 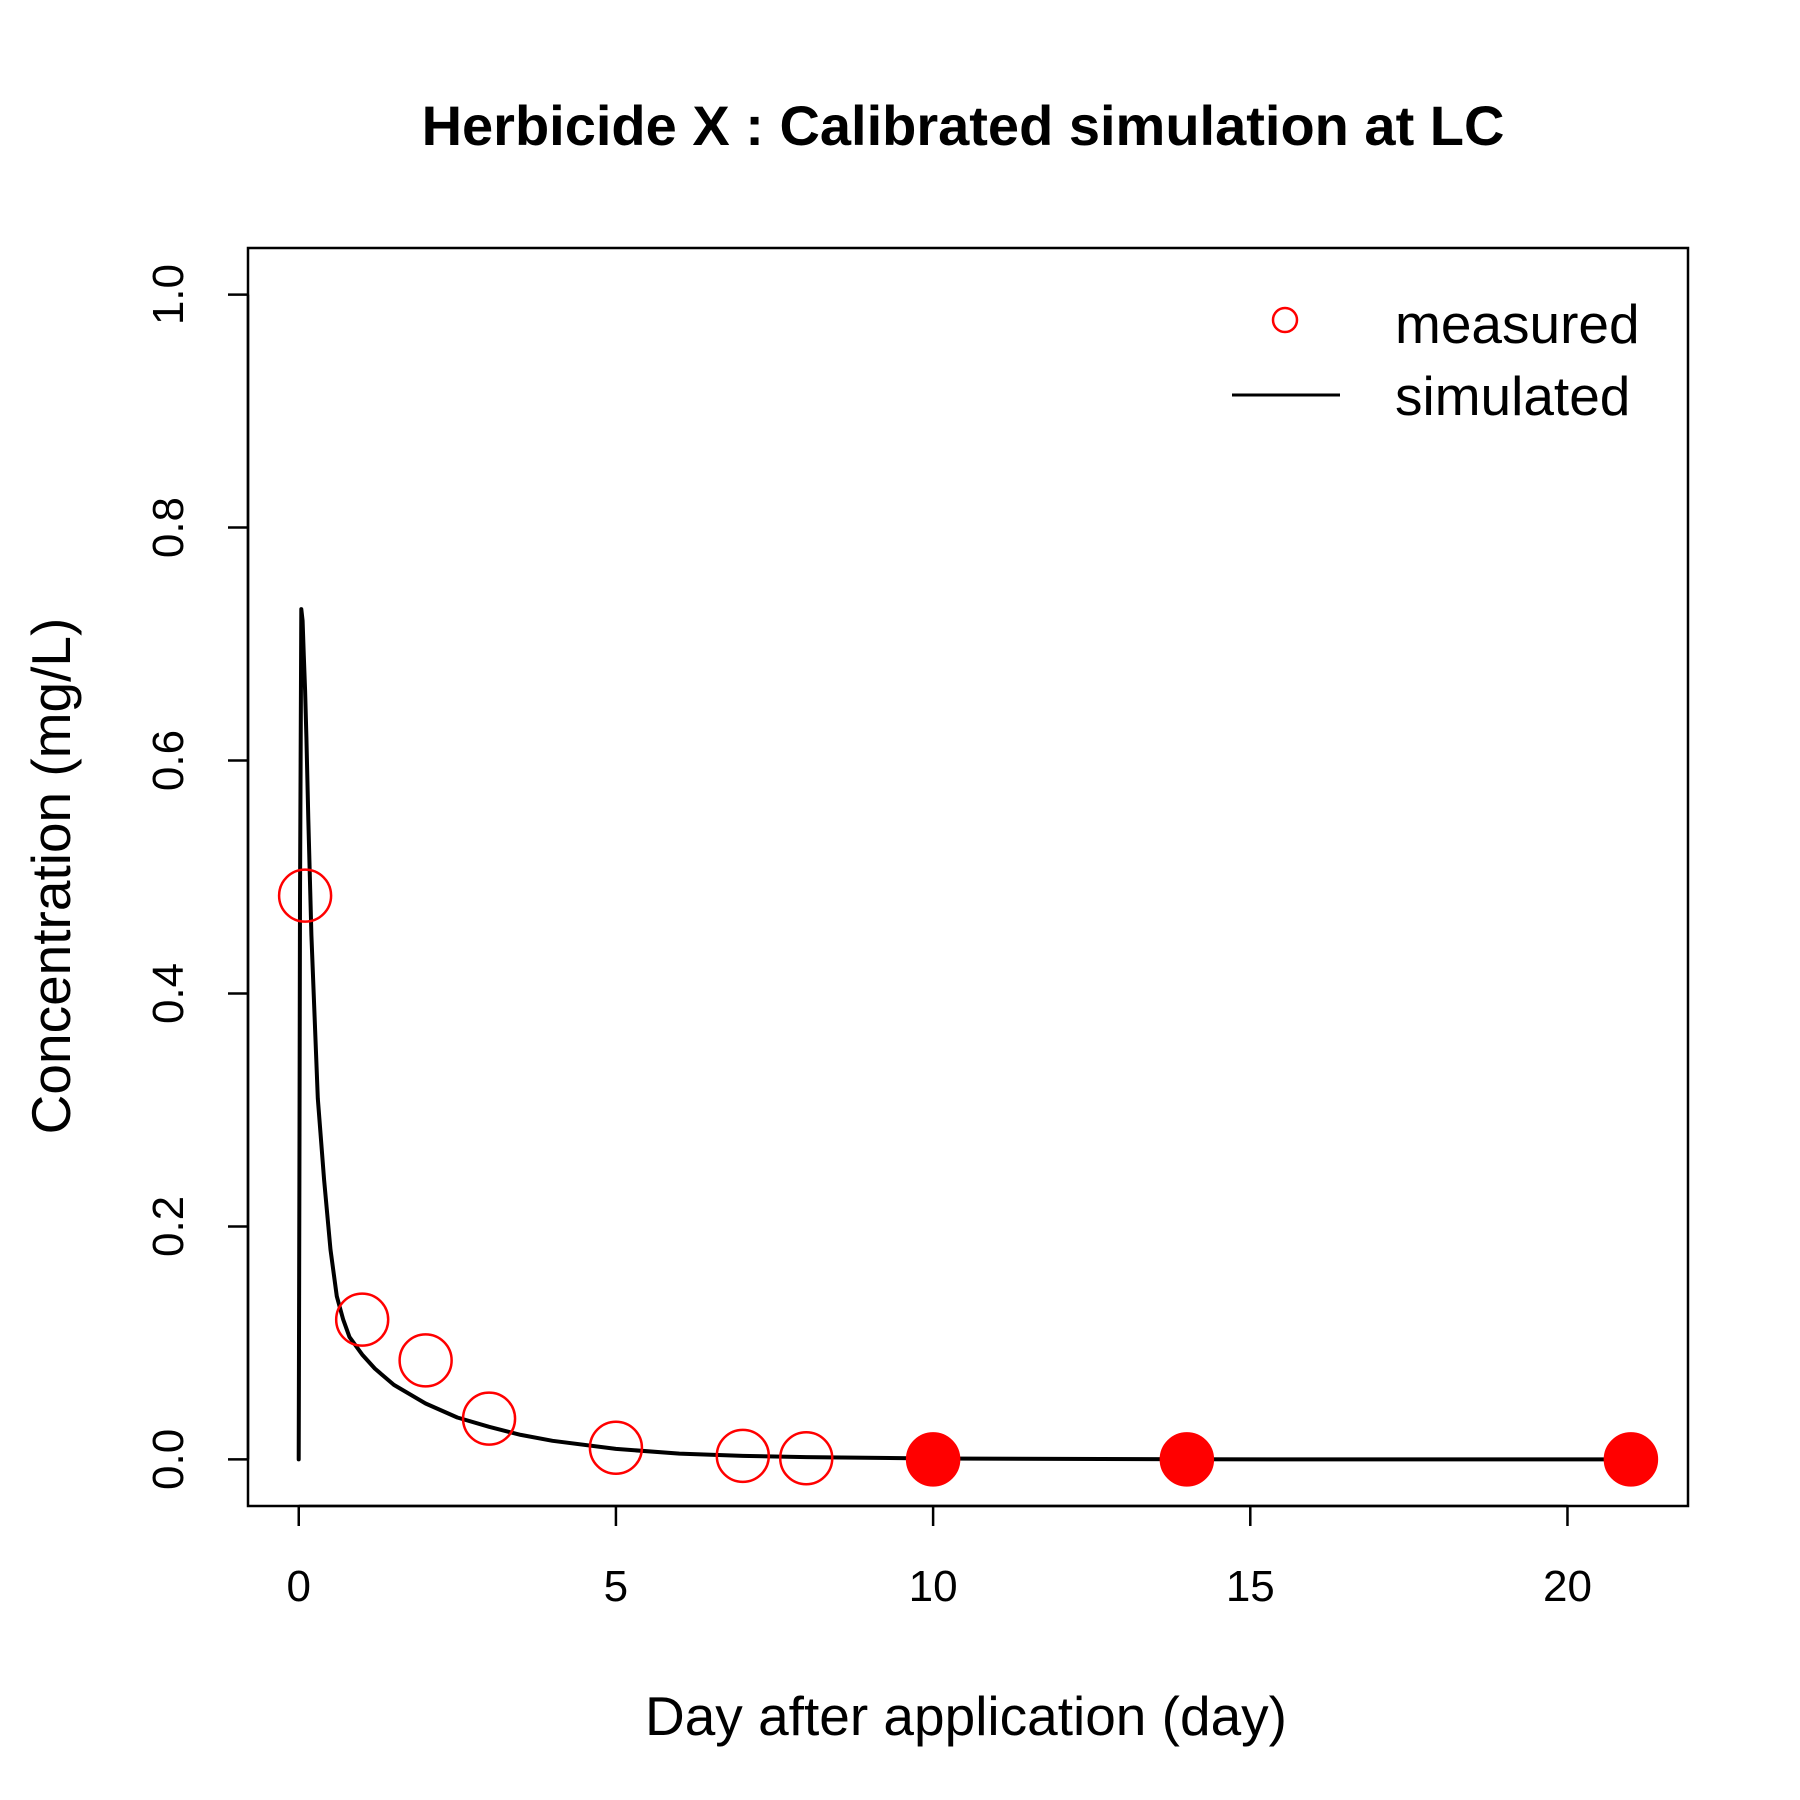 I want to click on y-axis: 0.0 0.2 0.4 0.6 0.8 1.0, so click(x=197, y=877).